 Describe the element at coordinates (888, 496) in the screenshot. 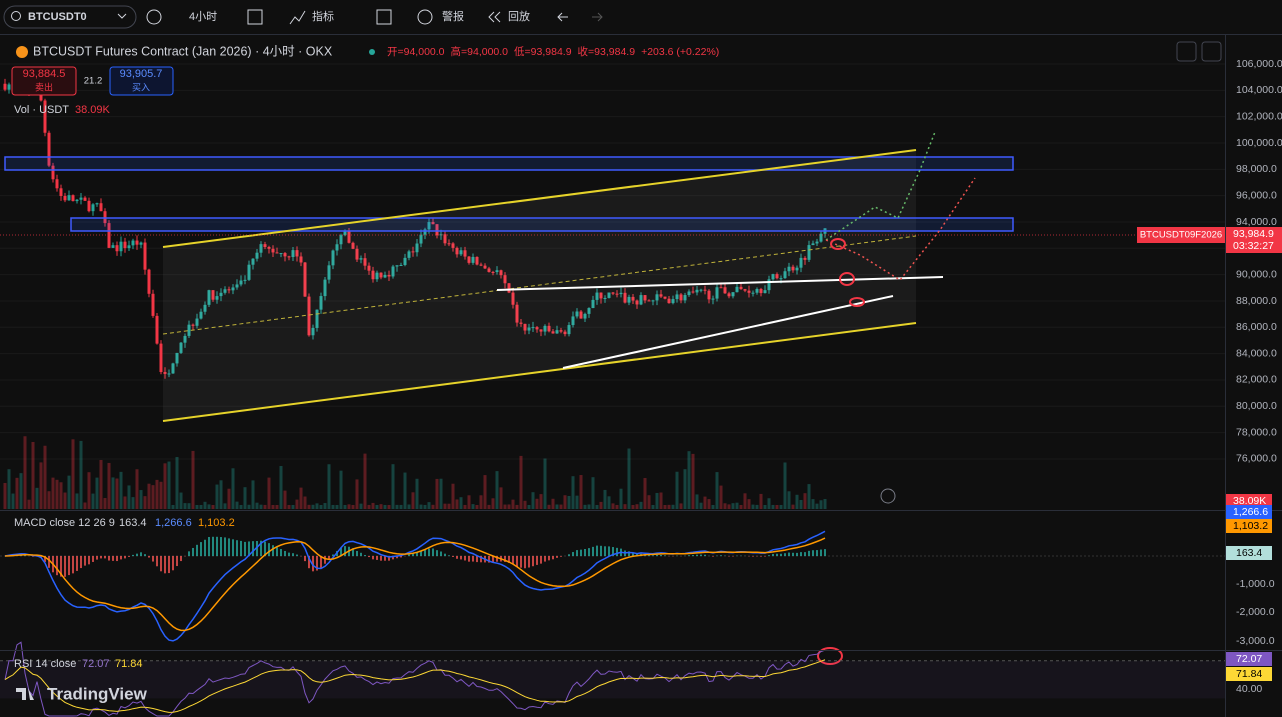

I see `timer-icon` at that location.